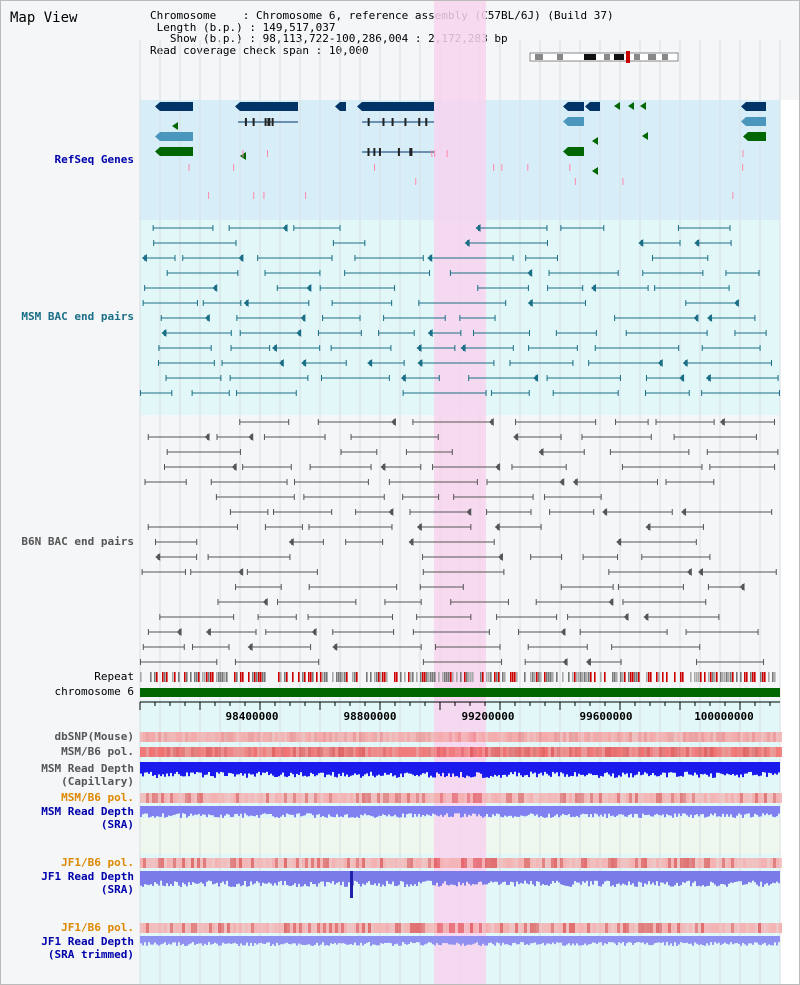  I want to click on label-msm-bac: MSM BAC end pairs, so click(77, 316).